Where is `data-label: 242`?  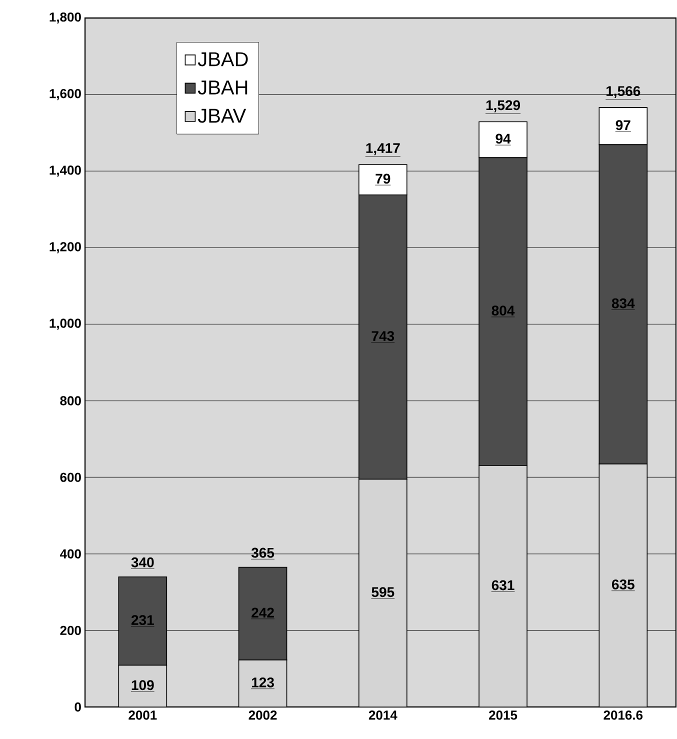
data-label: 242 is located at coordinates (263, 613).